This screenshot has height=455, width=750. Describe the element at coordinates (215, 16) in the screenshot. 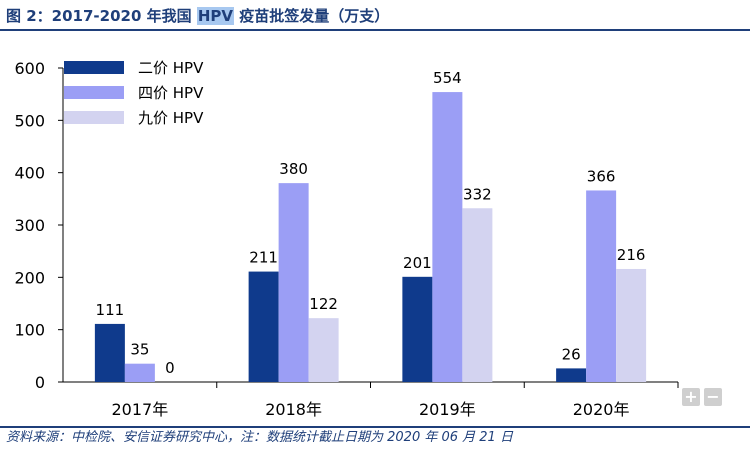

I see `figure-title-highlight: HPV` at that location.